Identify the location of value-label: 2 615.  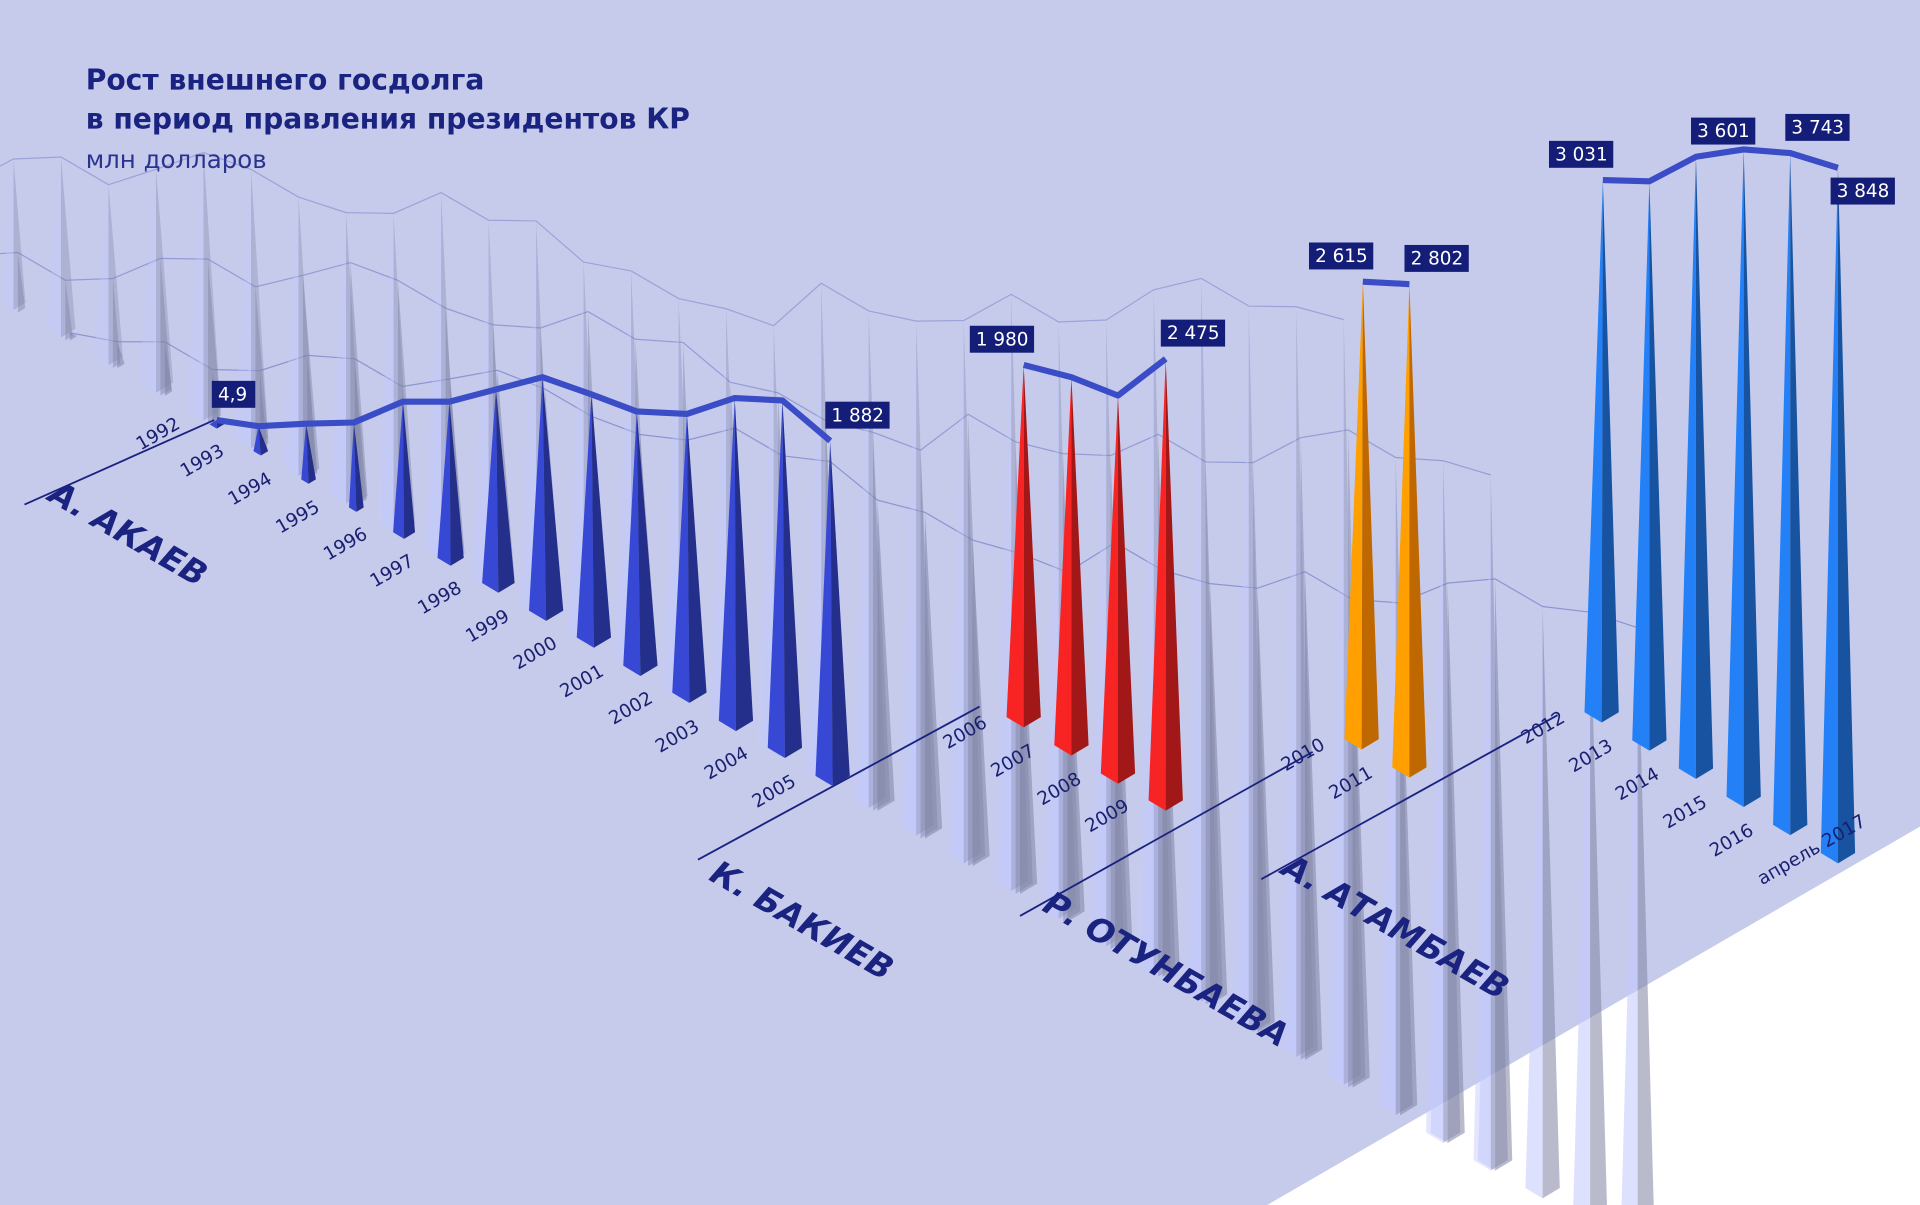
(1341, 256).